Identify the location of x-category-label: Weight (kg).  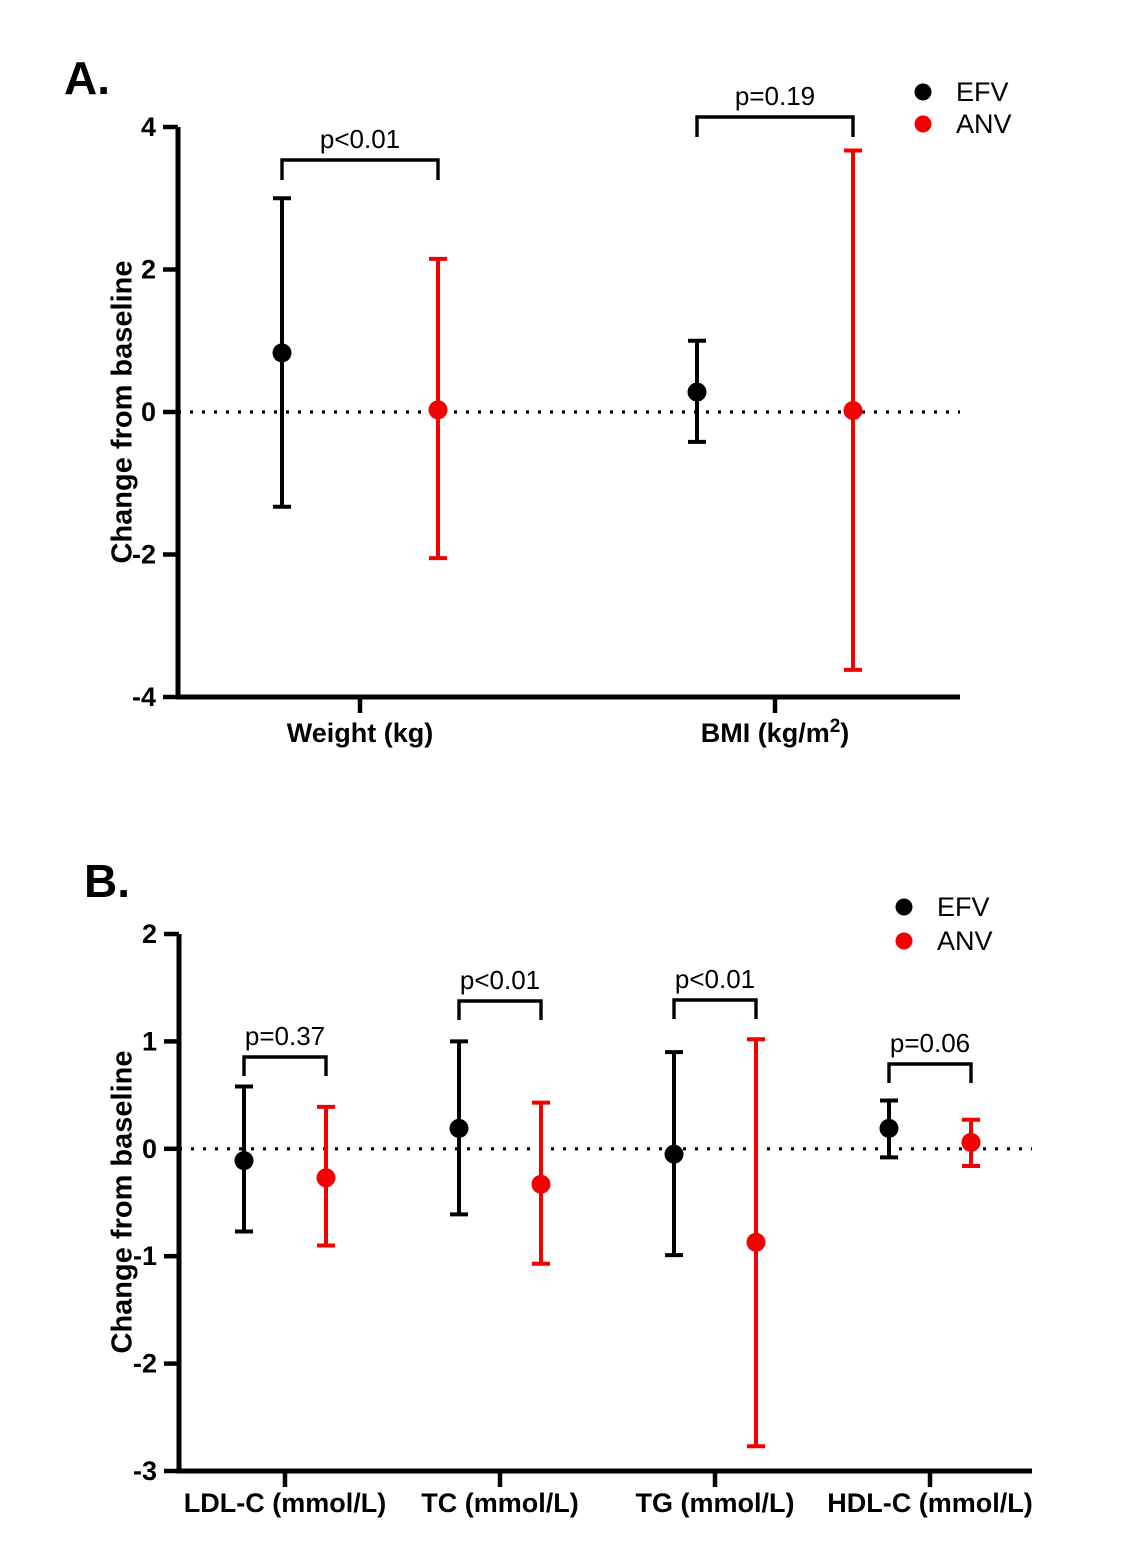
(360, 733).